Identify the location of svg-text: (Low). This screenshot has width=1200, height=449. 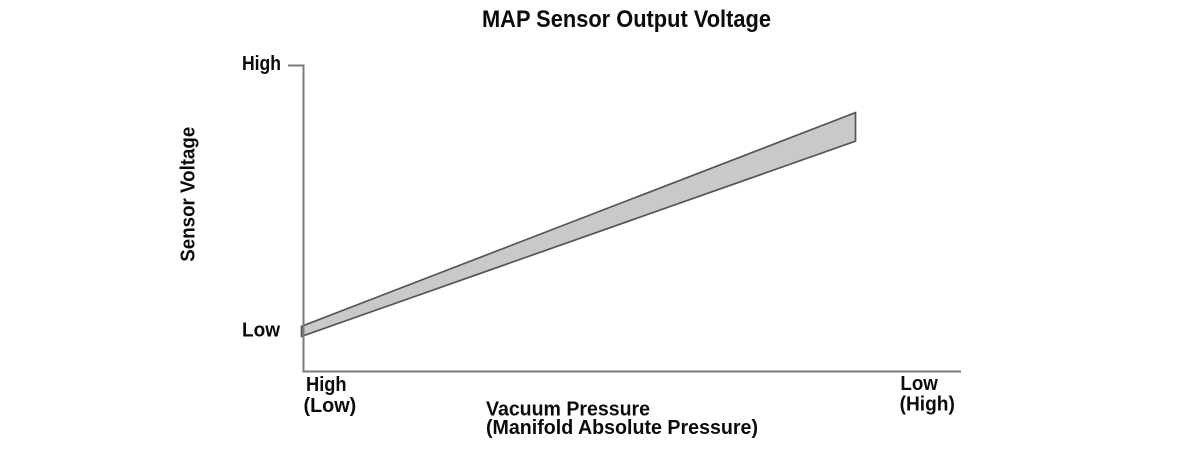
(330, 406).